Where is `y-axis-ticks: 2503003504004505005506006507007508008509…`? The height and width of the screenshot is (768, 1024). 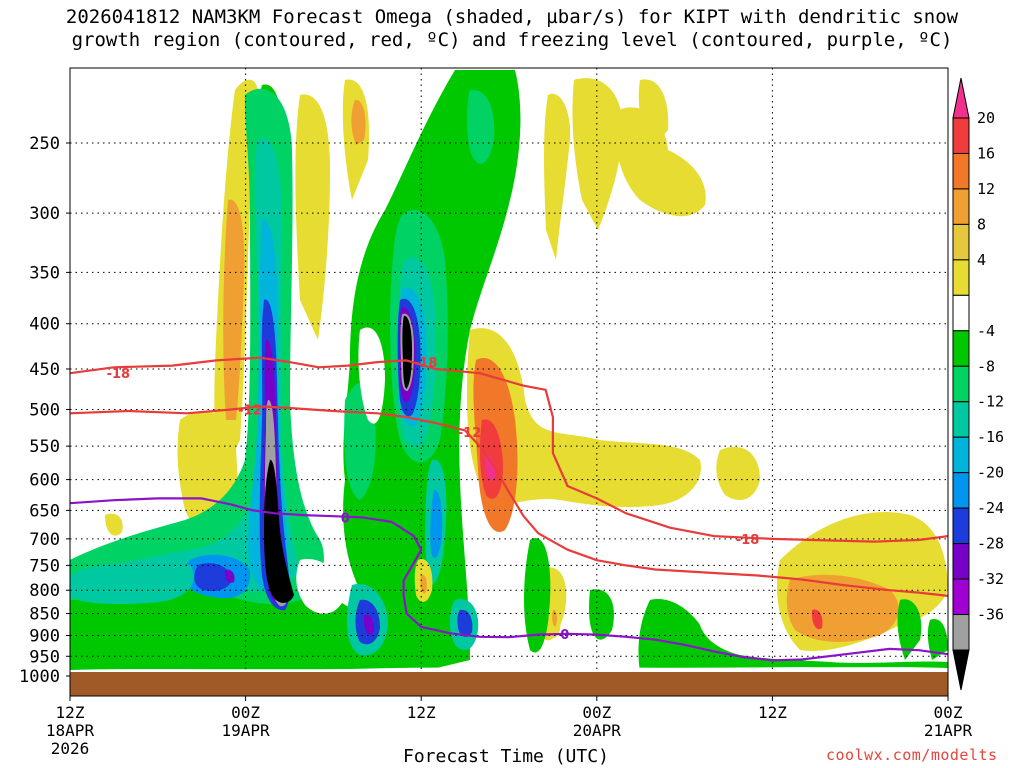
y-axis-ticks: 2503003504004505005506006507007508008509… is located at coordinates (44, 410).